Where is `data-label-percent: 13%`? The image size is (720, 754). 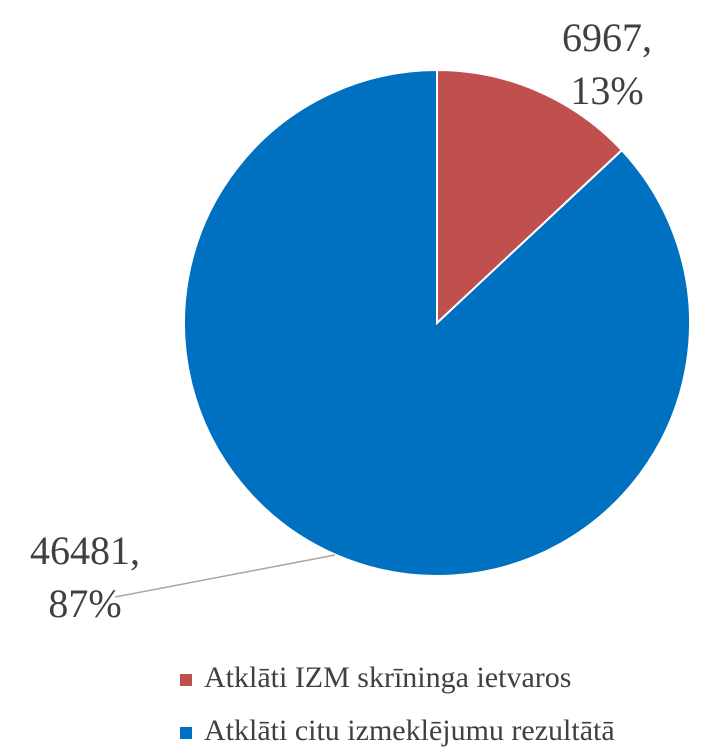
data-label-percent: 13% is located at coordinates (606, 90).